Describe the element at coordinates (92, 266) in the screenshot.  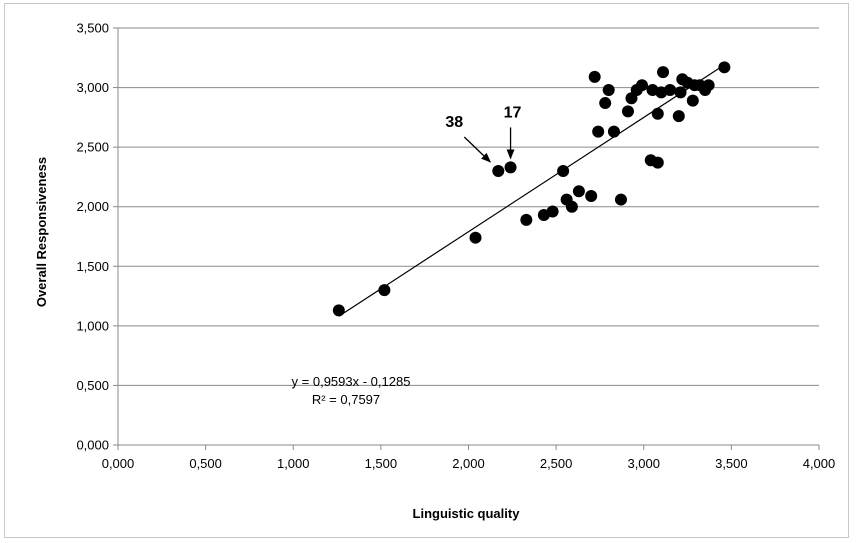
I see `y-tick-label: 1,500` at that location.